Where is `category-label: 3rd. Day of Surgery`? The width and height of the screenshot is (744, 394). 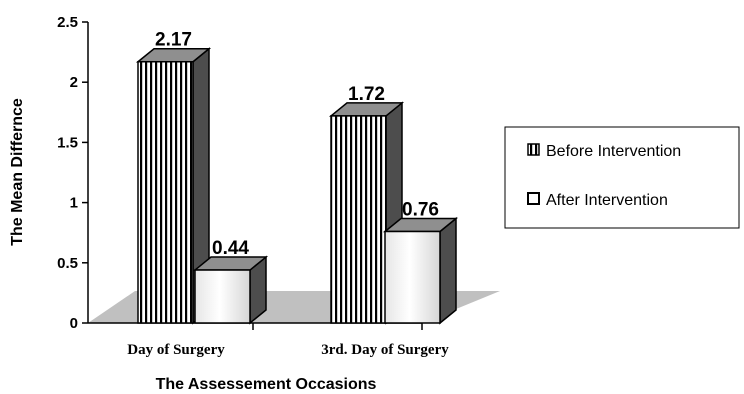
category-label: 3rd. Day of Surgery is located at coordinates (385, 350).